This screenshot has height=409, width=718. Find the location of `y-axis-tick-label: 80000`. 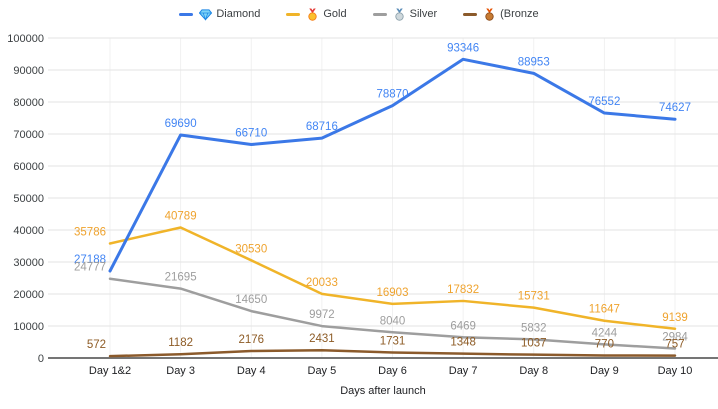

y-axis-tick-label: 80000 is located at coordinates (28, 103).